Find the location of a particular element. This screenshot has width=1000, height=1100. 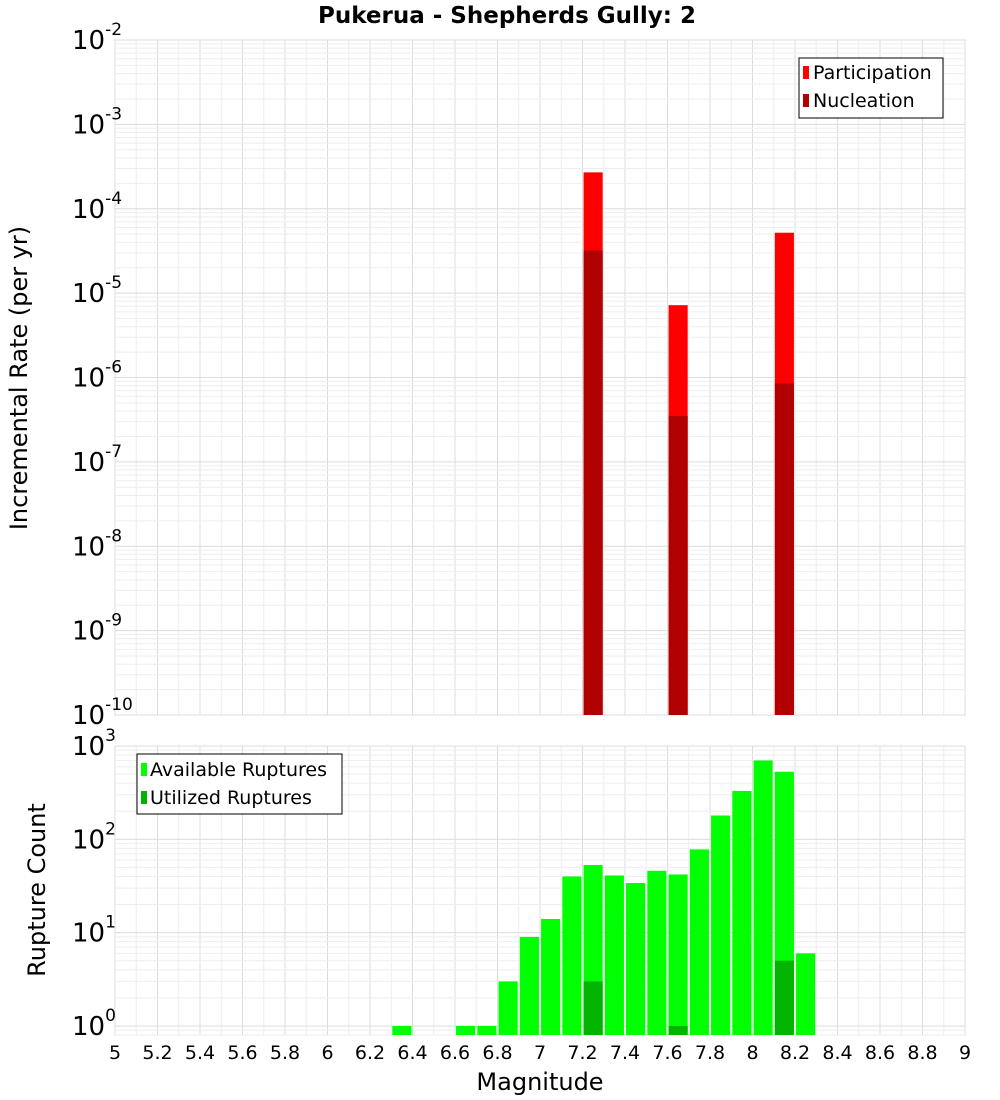

count-y-tick-label: 10⁰ is located at coordinates (94, 1024).